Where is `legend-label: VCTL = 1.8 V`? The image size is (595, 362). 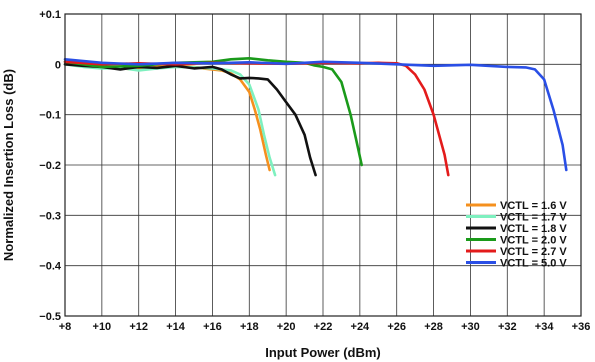
legend-label: VCTL = 1.8 V is located at coordinates (533, 229).